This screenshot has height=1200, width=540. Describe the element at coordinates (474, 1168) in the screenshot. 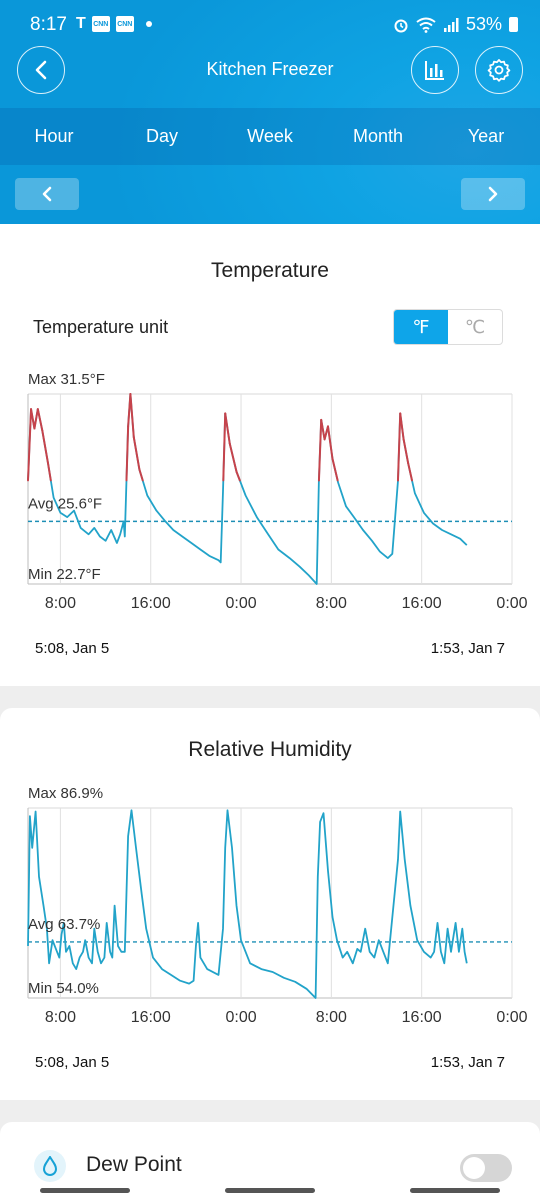

I see `toggle-knob` at that location.